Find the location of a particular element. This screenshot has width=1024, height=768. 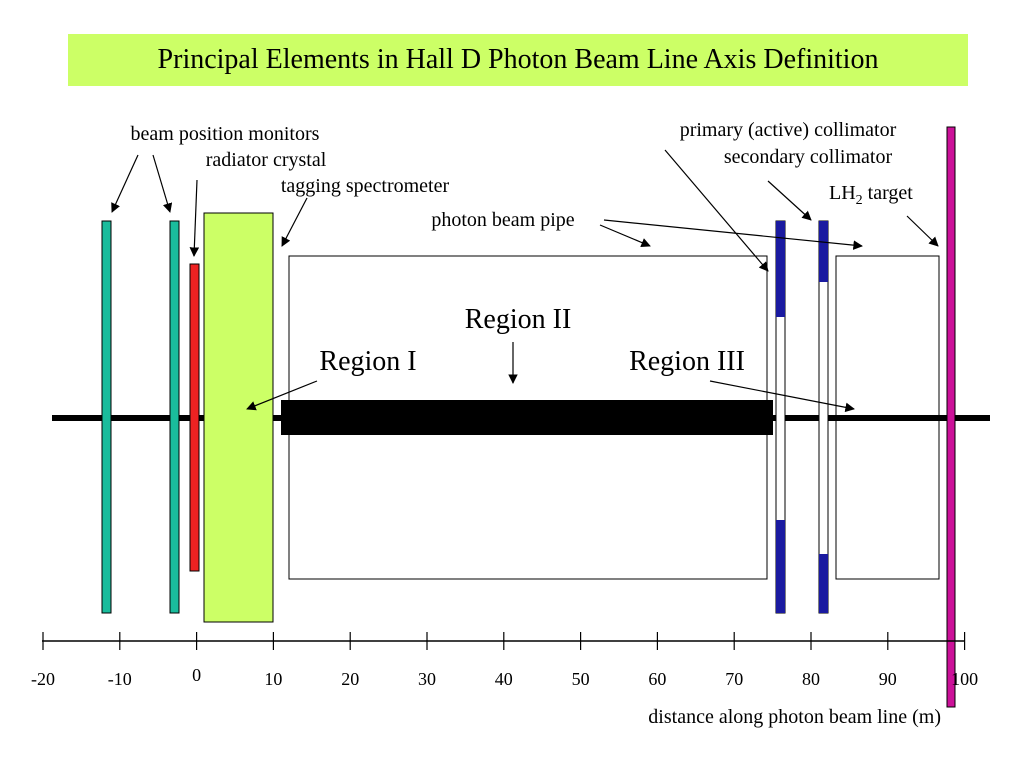

primary-collimator-arrow is located at coordinates (716, 210).